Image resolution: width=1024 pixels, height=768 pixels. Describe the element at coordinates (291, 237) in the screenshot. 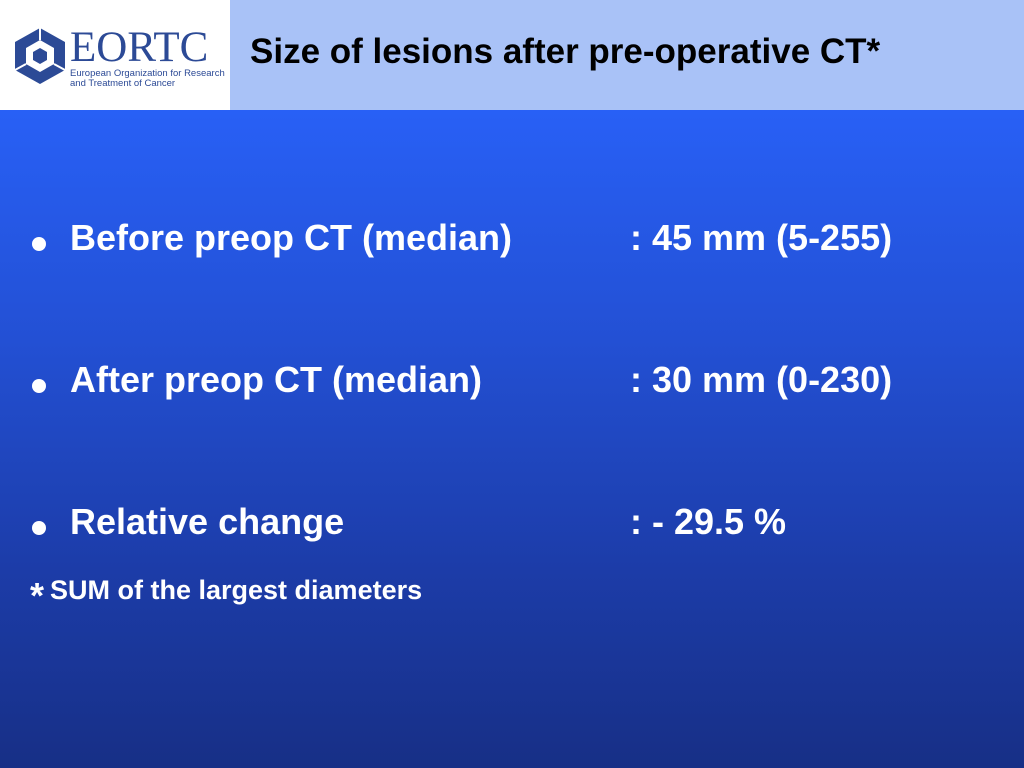

I see `bullet-label: Before preop CT (median)` at that location.